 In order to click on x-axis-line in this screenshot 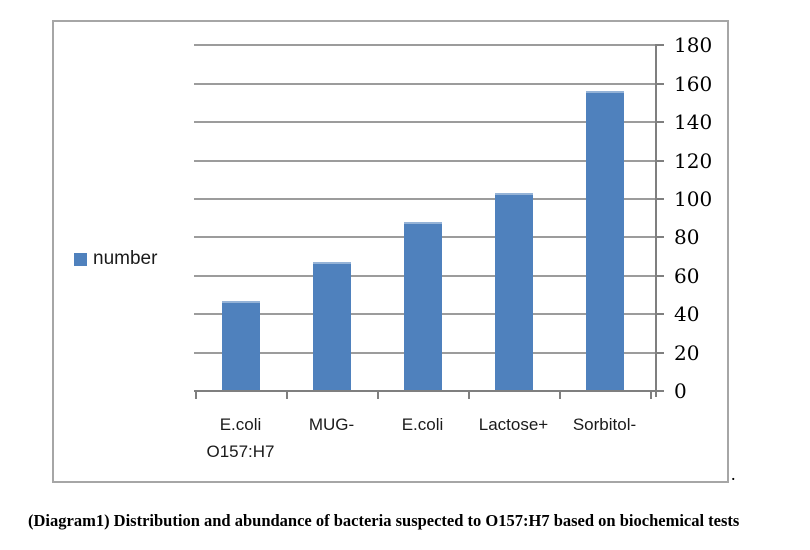, I will do `click(425, 391)`.